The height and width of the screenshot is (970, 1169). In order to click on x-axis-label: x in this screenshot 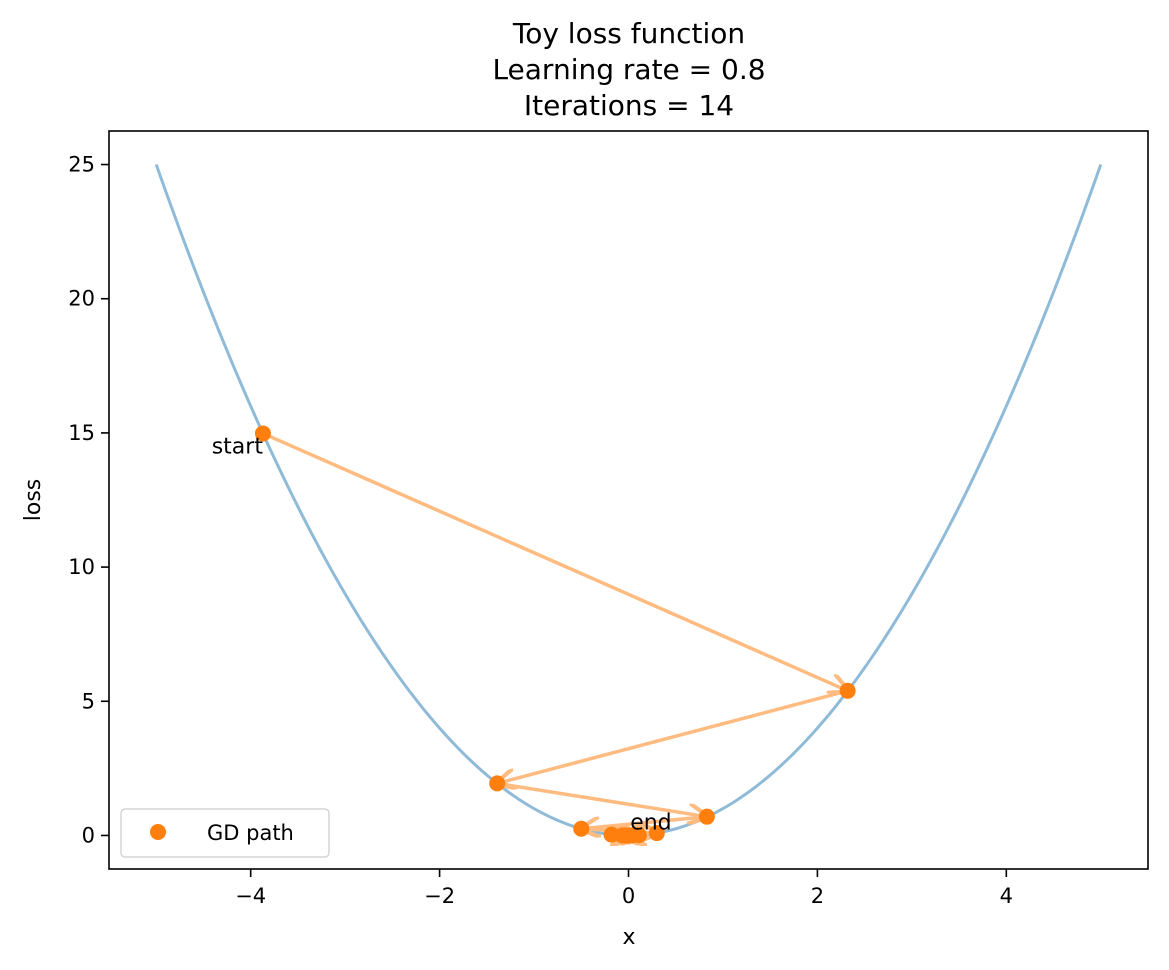, I will do `click(628, 937)`.